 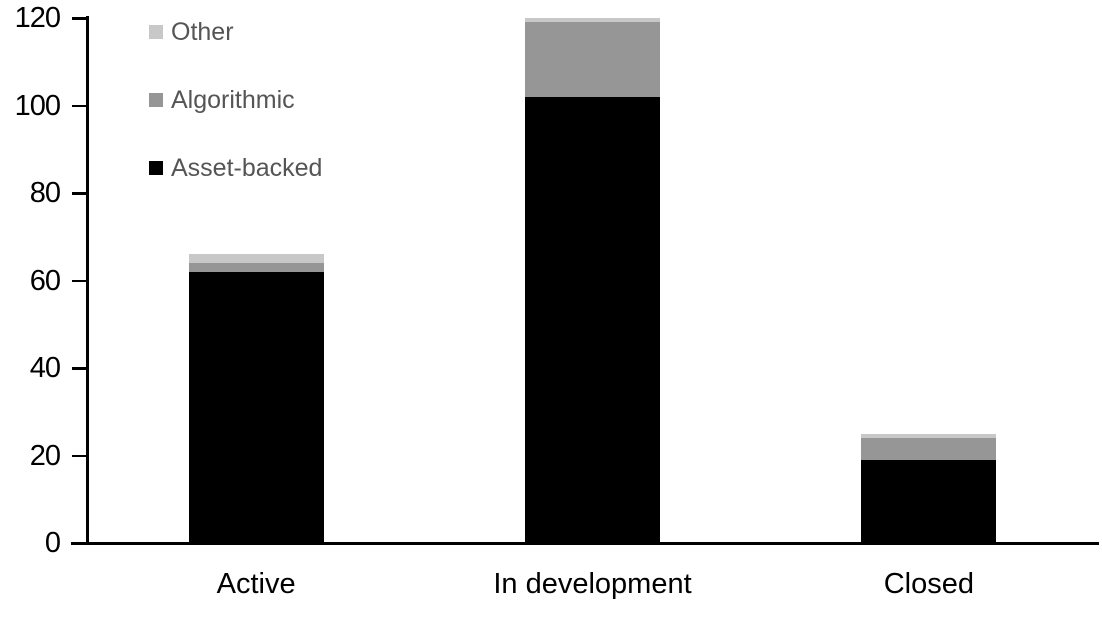 I want to click on legend-item-asset-backed: Asset-backed, so click(x=235, y=168).